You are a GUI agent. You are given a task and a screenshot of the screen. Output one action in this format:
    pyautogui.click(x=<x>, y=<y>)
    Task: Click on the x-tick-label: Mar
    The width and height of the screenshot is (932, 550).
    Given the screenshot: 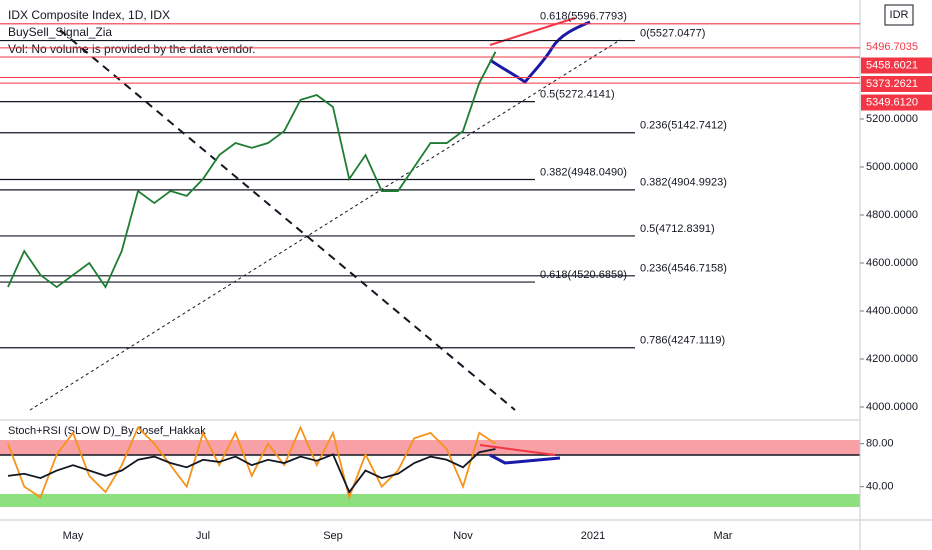 What is the action you would take?
    pyautogui.click(x=723, y=536)
    